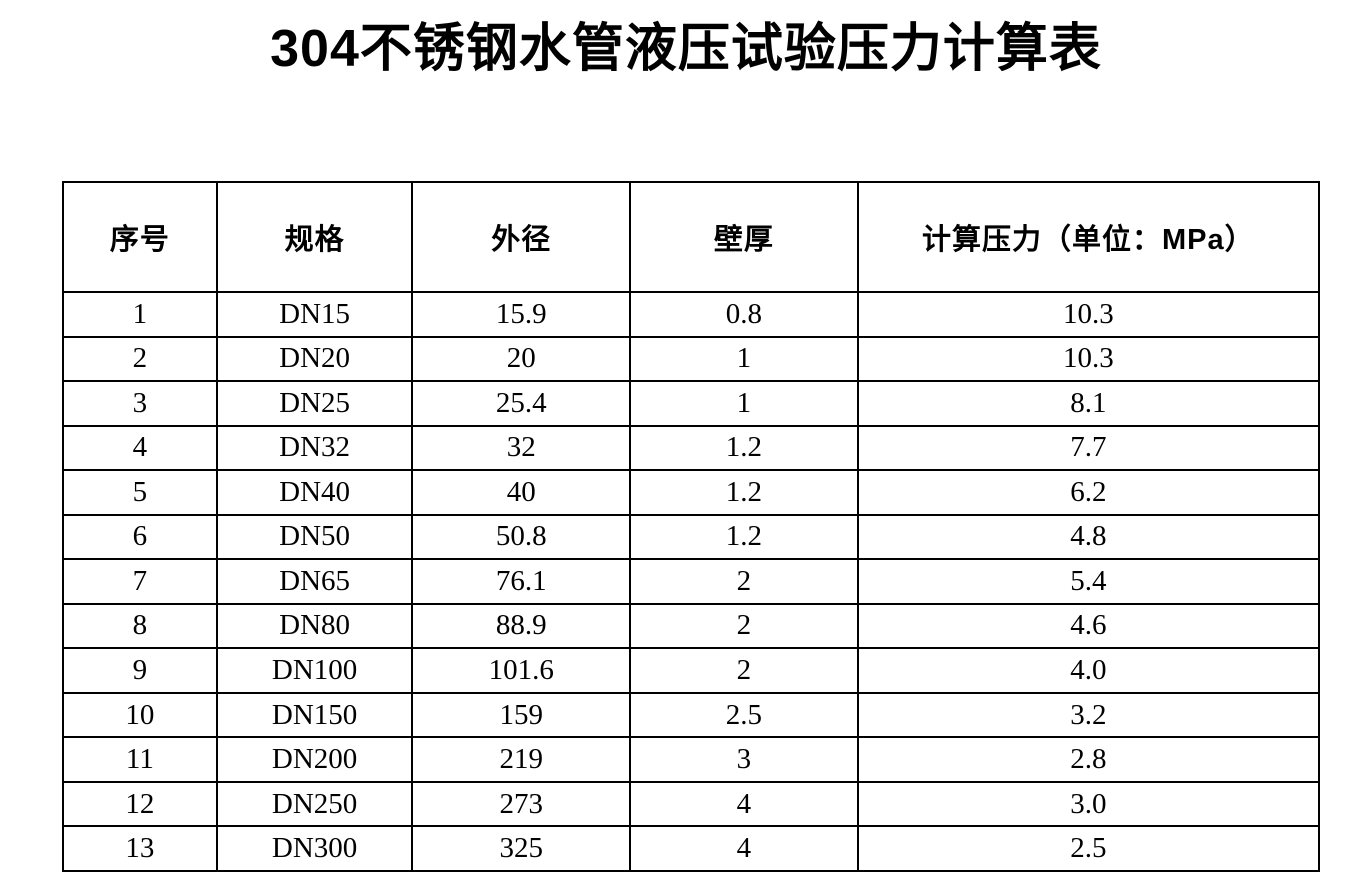  What do you see at coordinates (744, 314) in the screenshot?
I see `table-cell: 0.8` at bounding box center [744, 314].